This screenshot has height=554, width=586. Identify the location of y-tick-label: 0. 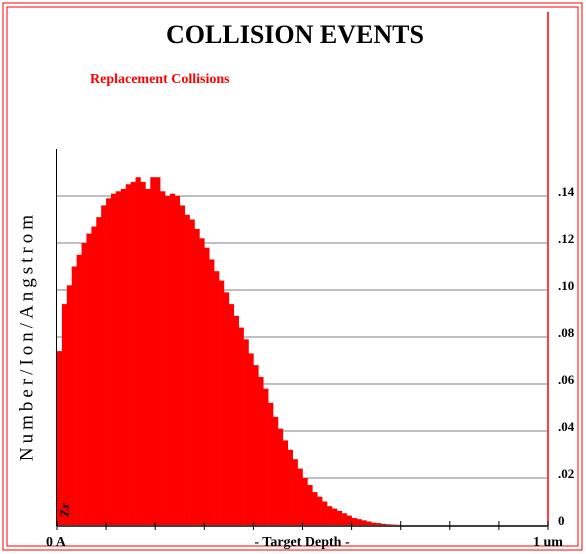
(561, 520).